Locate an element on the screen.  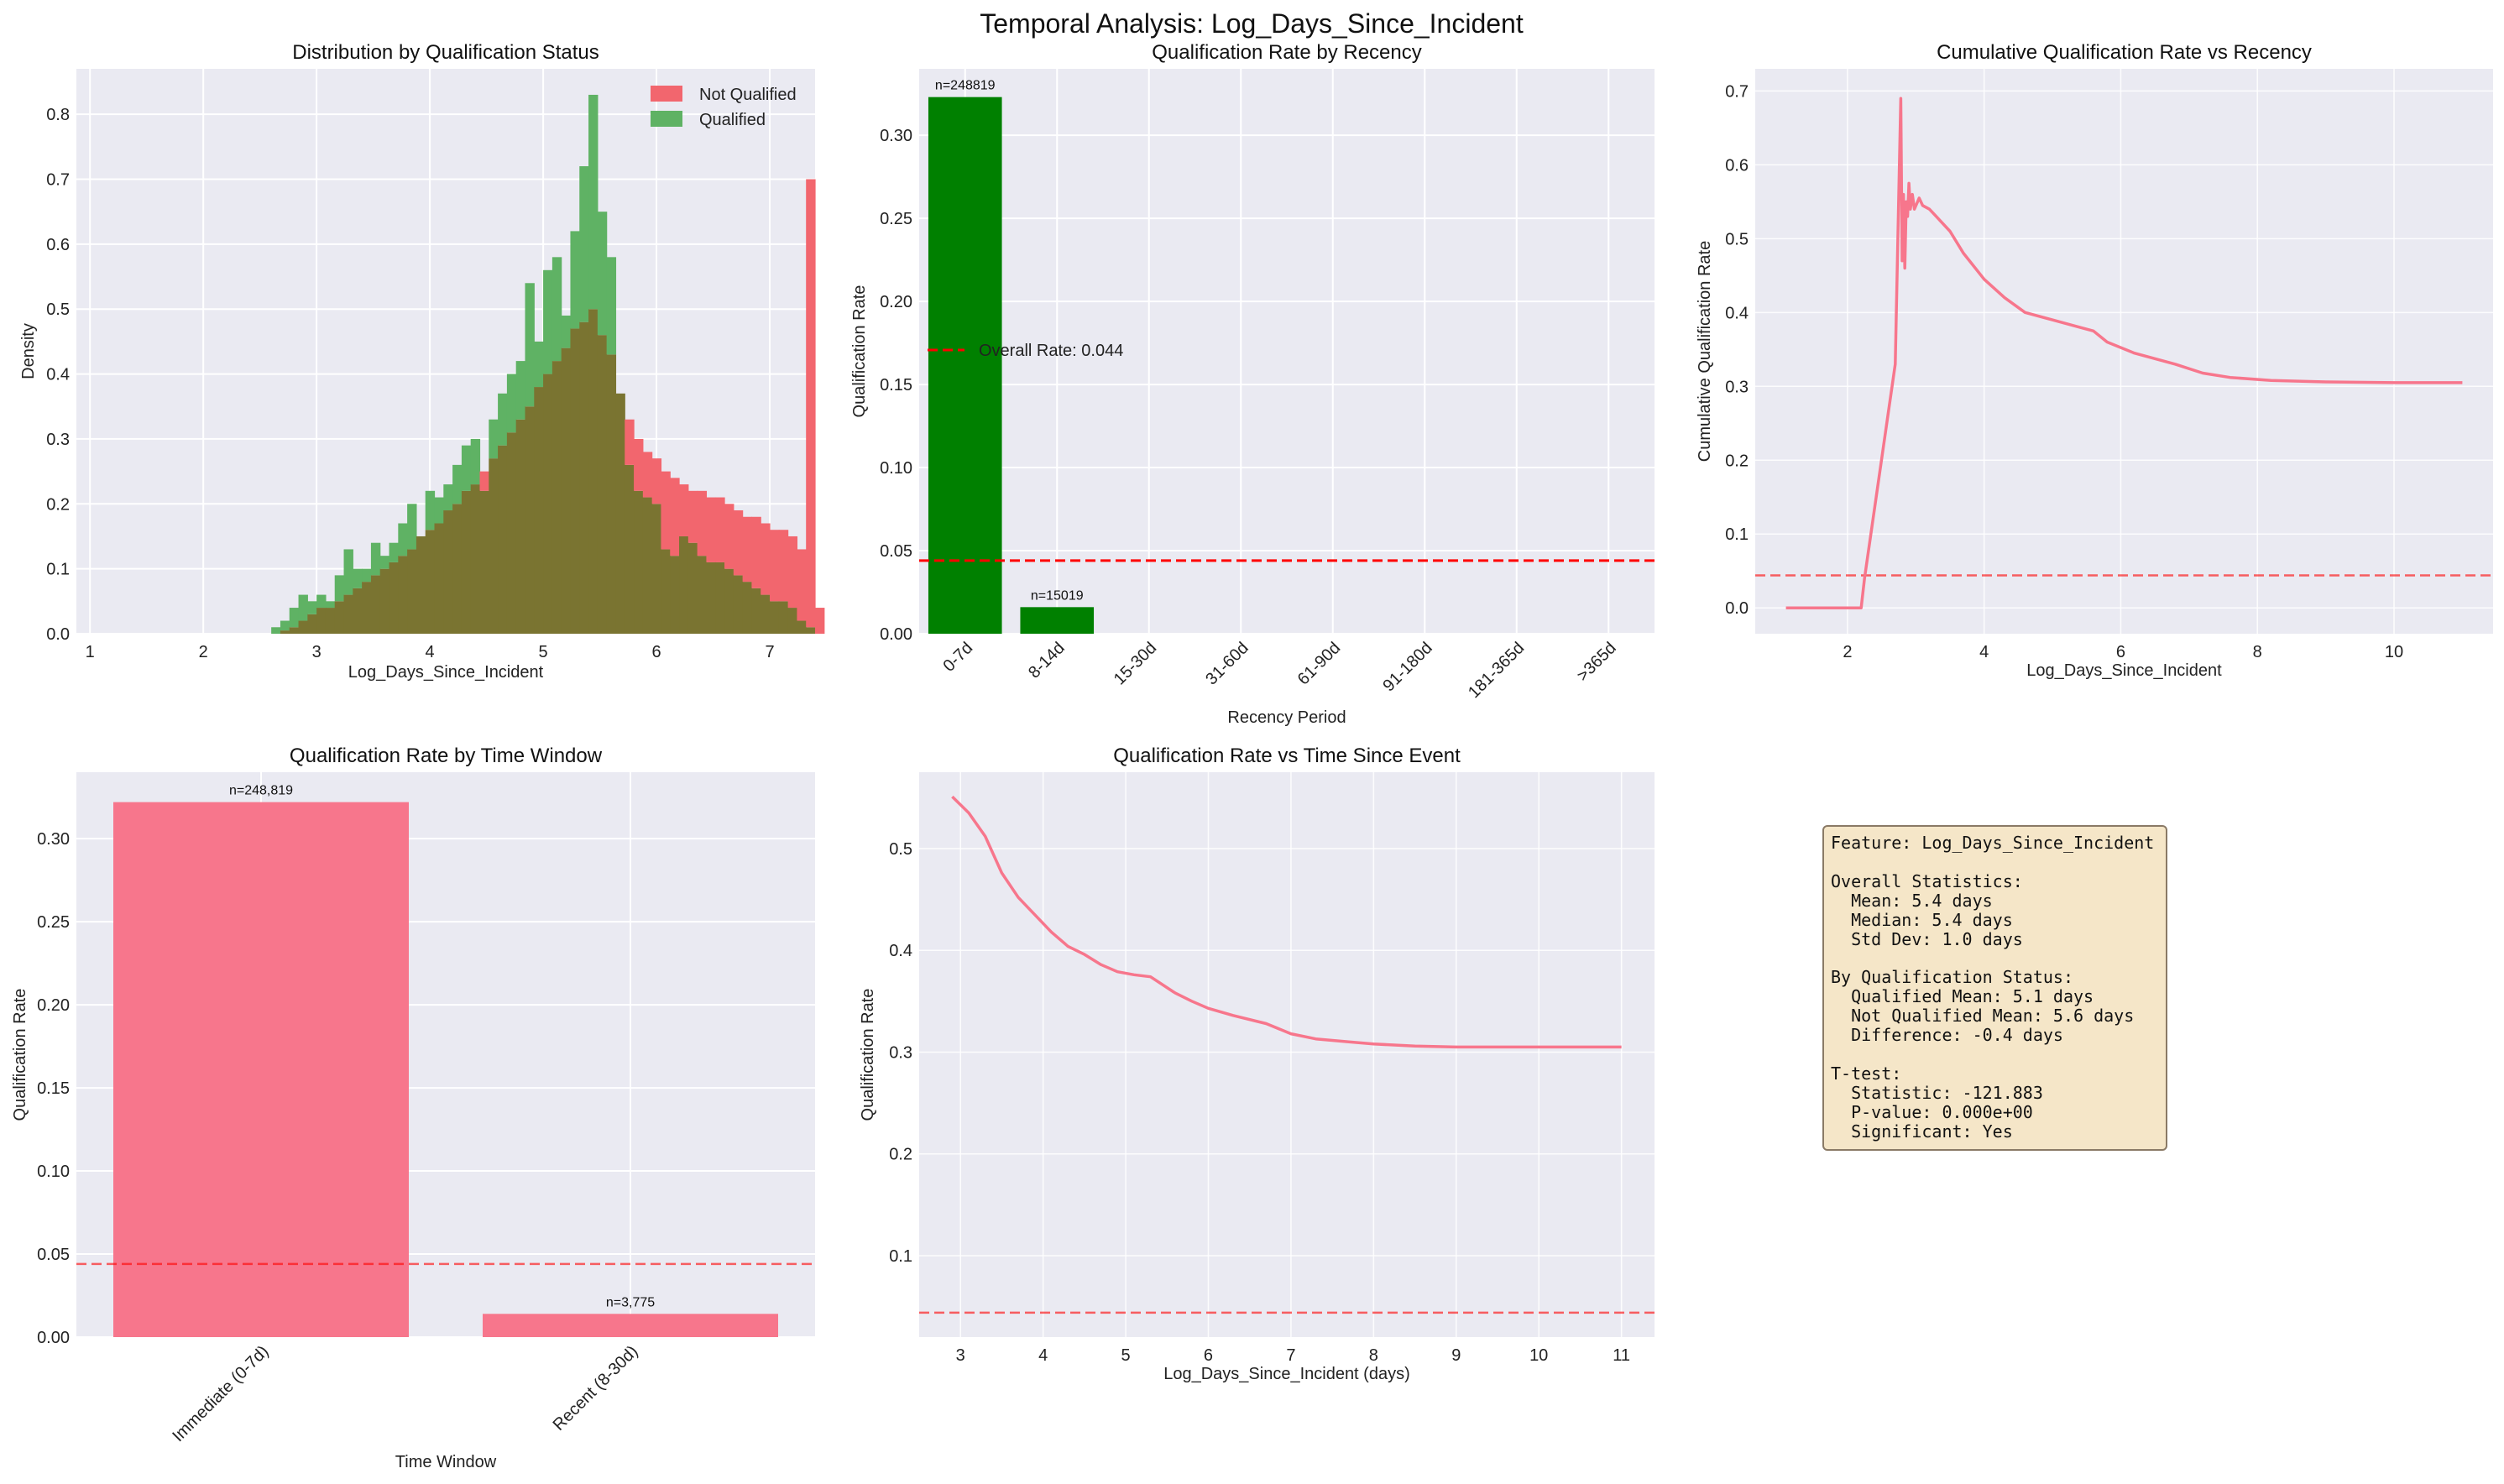
stats-line: Not Qualified Mean: 5.6 days is located at coordinates (1983, 1016).